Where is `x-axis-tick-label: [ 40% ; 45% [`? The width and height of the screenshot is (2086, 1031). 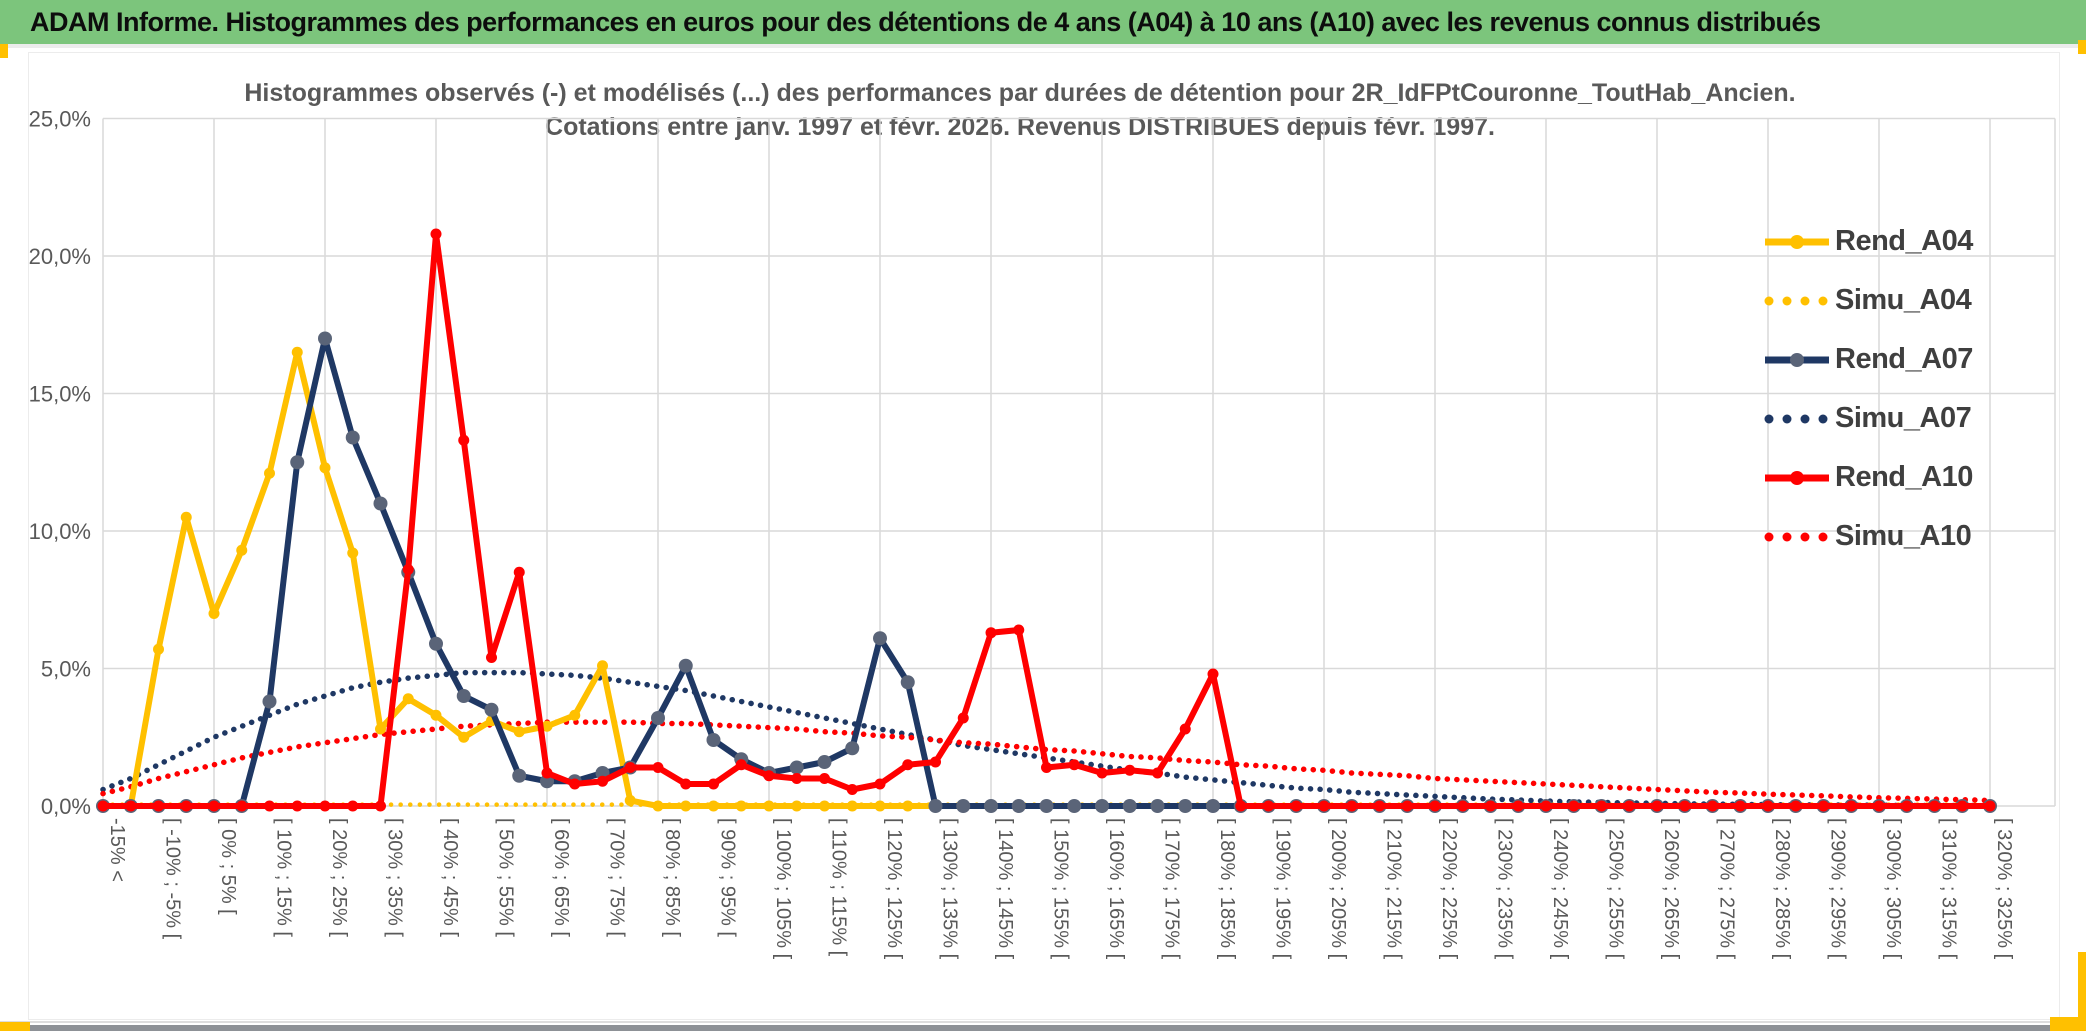
x-axis-tick-label: [ 40% ; 45% [ is located at coordinates (450, 877).